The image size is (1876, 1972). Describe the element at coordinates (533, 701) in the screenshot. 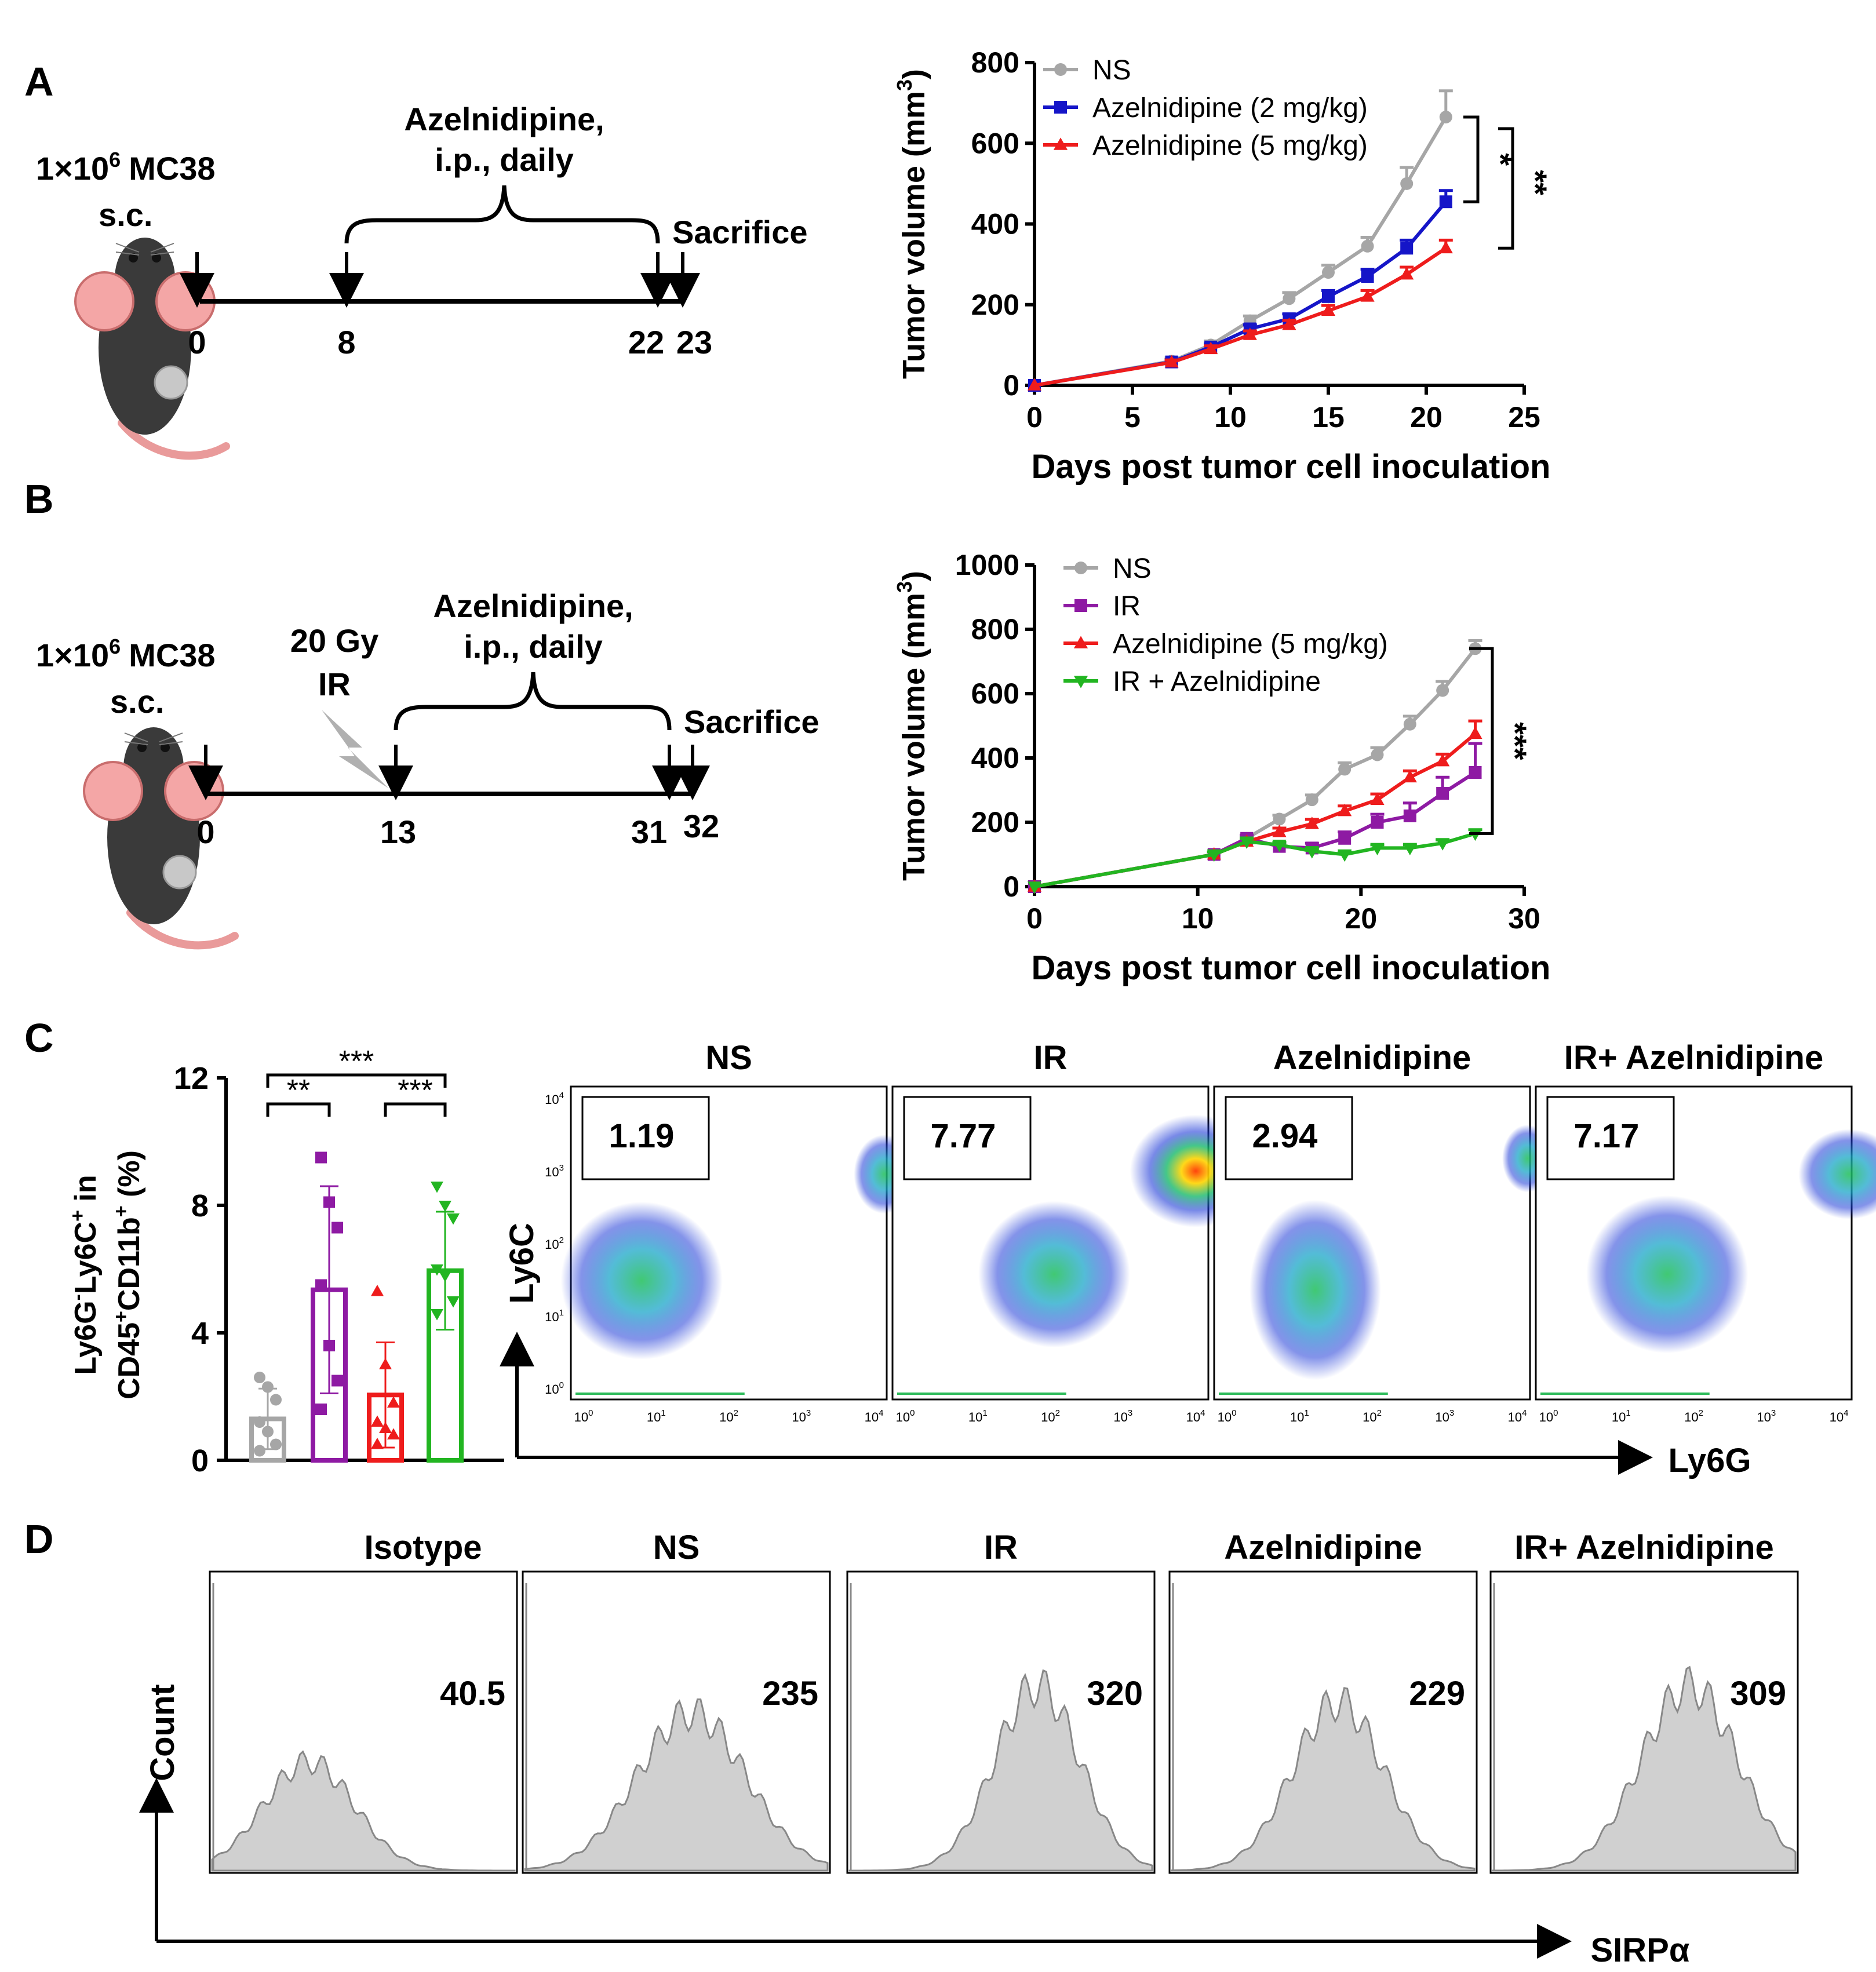

I see `treatment-brace` at that location.